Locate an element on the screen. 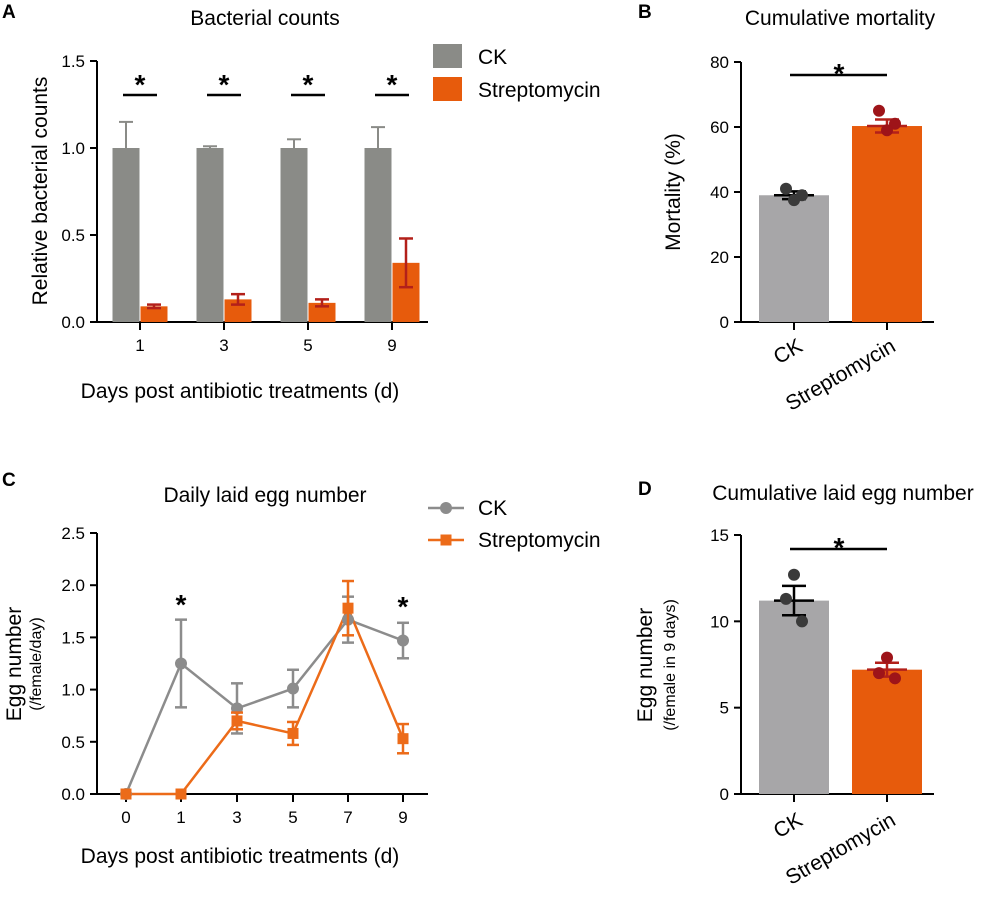 Image resolution: width=1000 pixels, height=903 pixels. chart-a-xtick-label: 1 is located at coordinates (139, 345).